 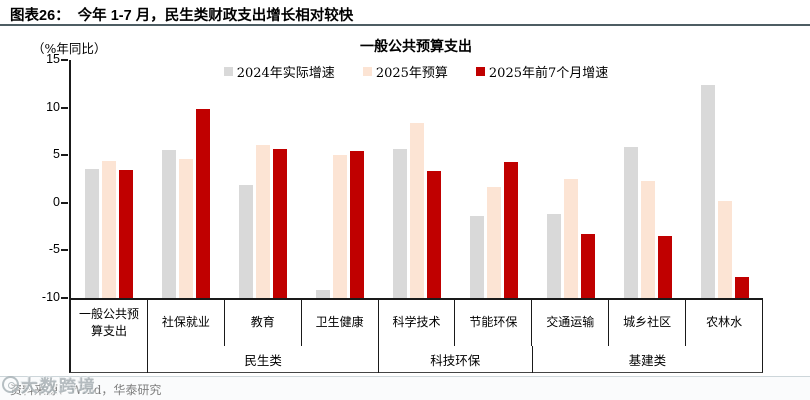 I want to click on category-cell: 科学技术, so click(x=417, y=323).